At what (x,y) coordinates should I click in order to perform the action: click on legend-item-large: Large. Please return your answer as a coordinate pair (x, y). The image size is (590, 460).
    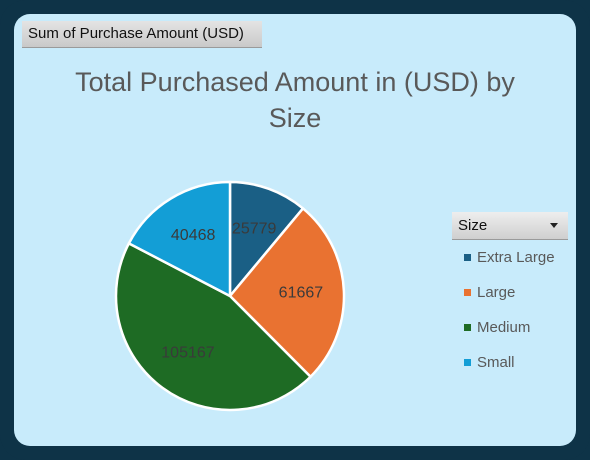
    Looking at the image, I should click on (510, 292).